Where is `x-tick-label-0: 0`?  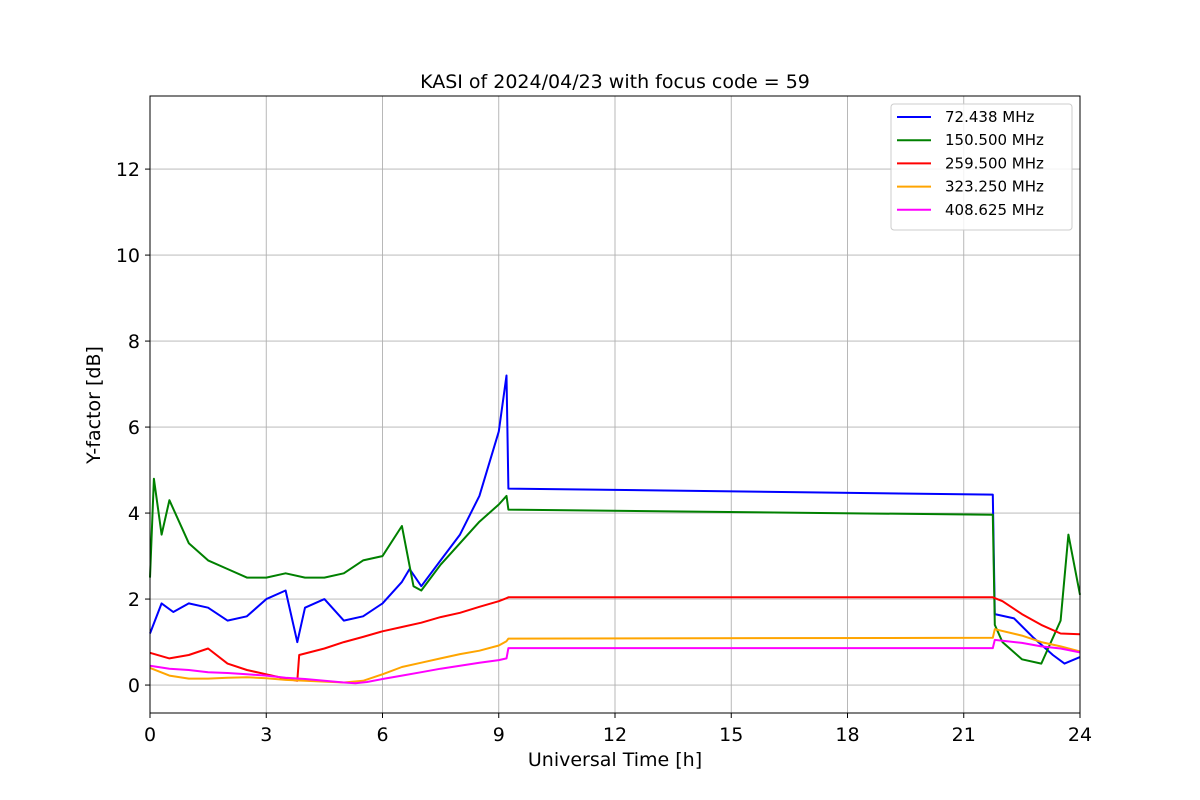
x-tick-label-0: 0 is located at coordinates (150, 735).